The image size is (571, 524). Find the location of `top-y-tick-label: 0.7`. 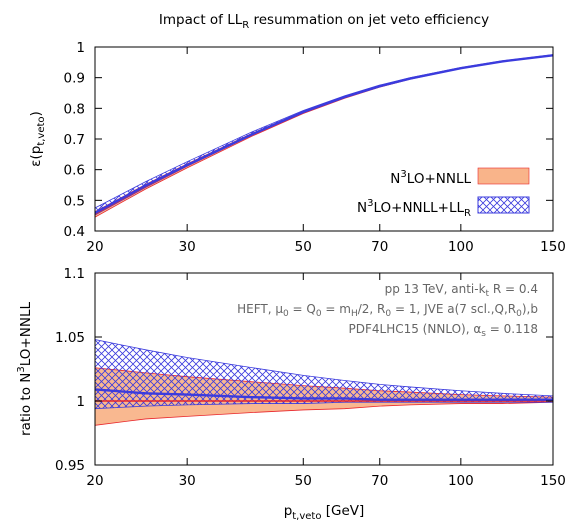

top-y-tick-label: 0.7 is located at coordinates (74, 140).